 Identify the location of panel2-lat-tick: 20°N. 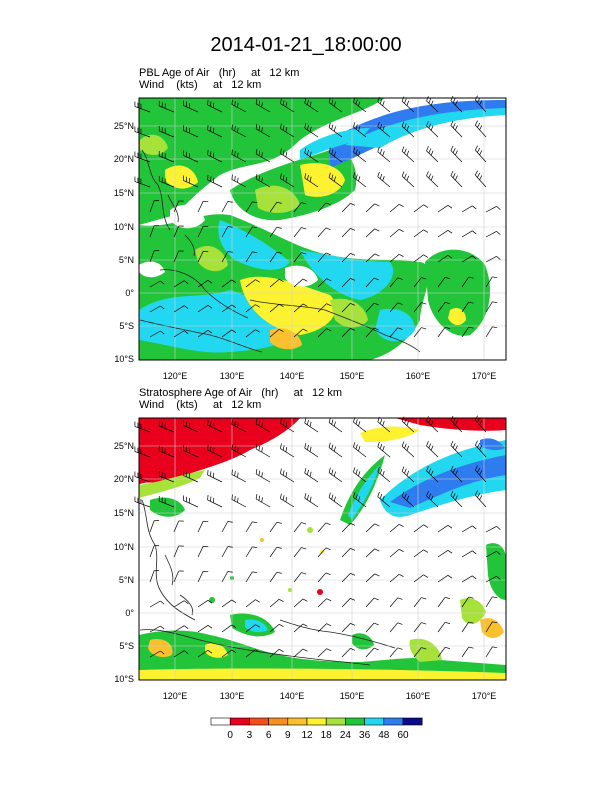
(124, 479).